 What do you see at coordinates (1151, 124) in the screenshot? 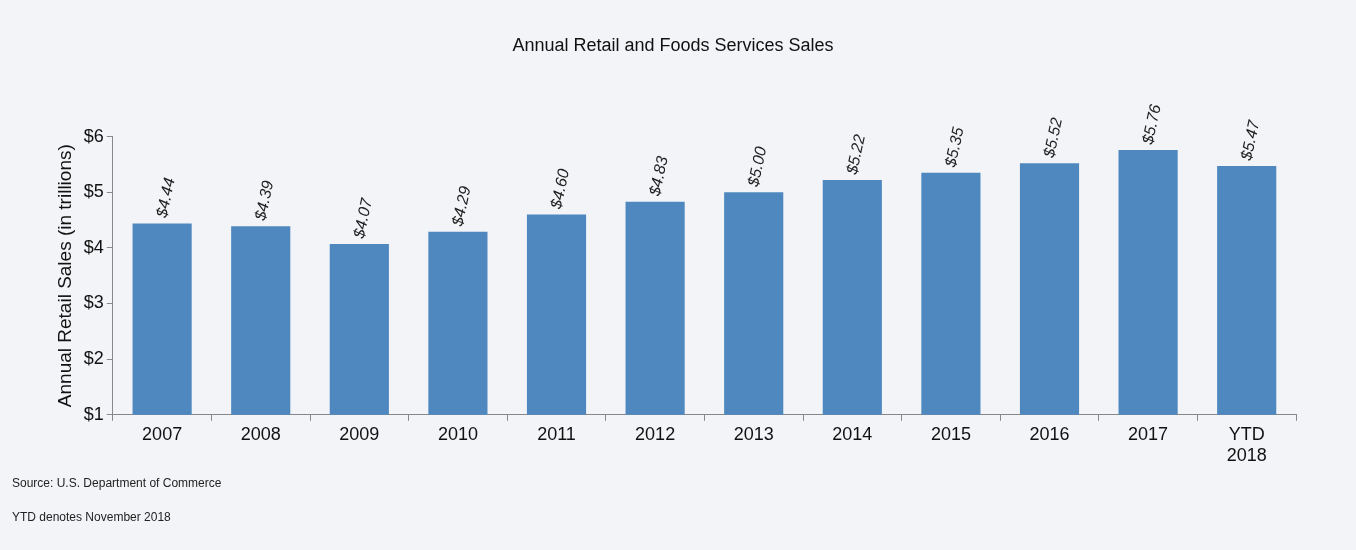
I see `data-label: $5.76` at bounding box center [1151, 124].